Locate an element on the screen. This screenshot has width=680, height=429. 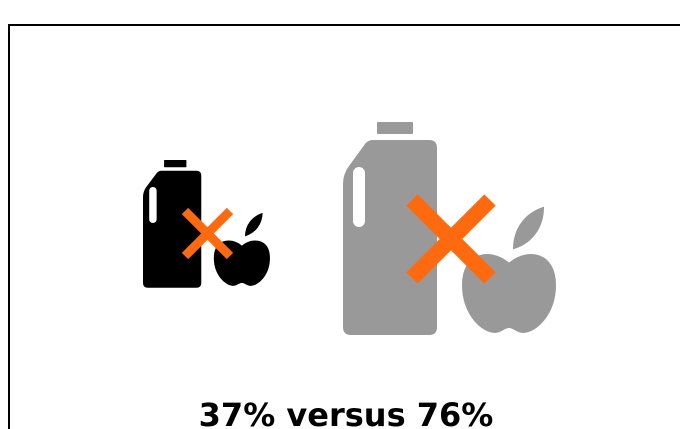
small-icon is located at coordinates (208, 225).